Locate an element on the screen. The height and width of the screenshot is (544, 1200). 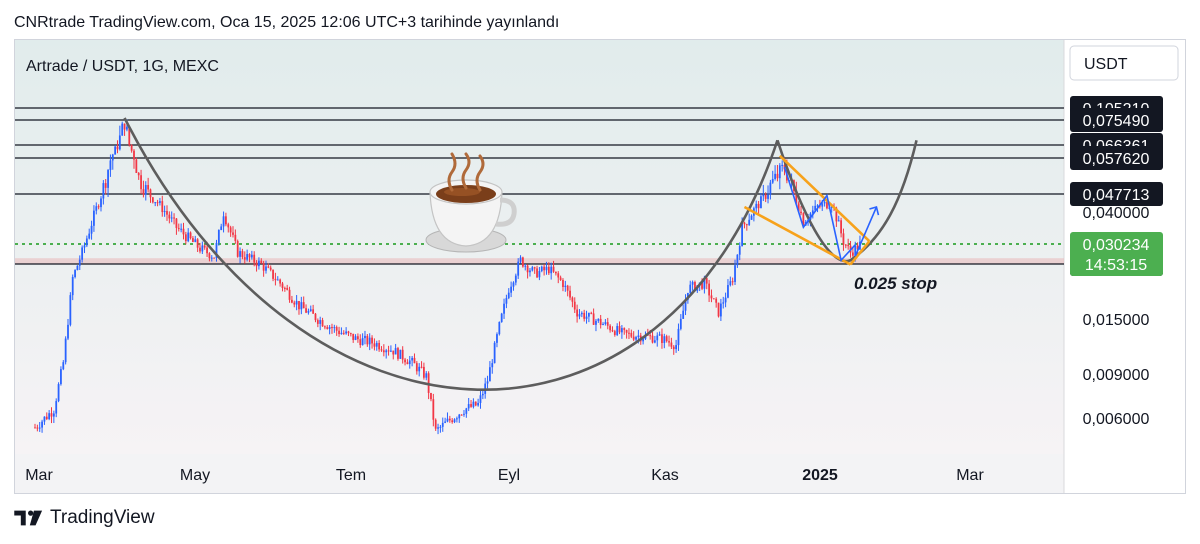
level-price-label: 0,057620 is located at coordinates (1116, 159).